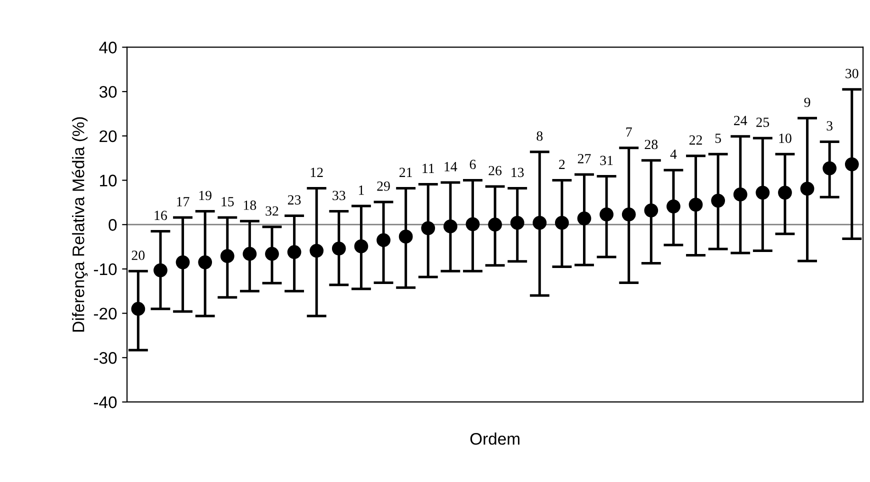 The width and height of the screenshot is (870, 482). What do you see at coordinates (785, 138) in the screenshot?
I see `x-tick-label: 10` at bounding box center [785, 138].